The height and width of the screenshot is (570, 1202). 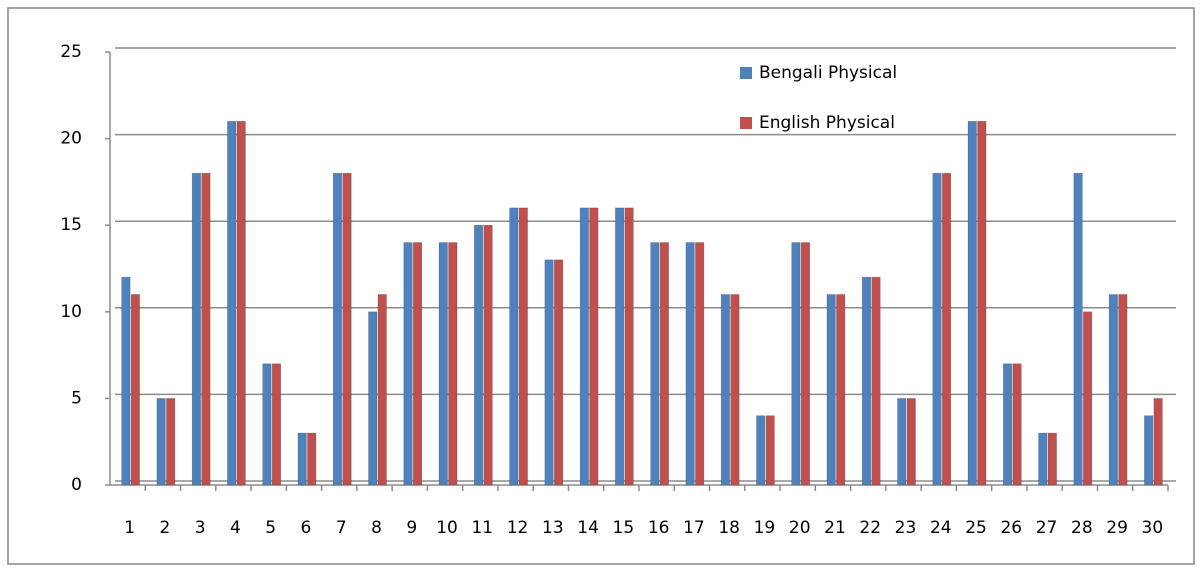 What do you see at coordinates (729, 528) in the screenshot?
I see `x-tick-label: 18` at bounding box center [729, 528].